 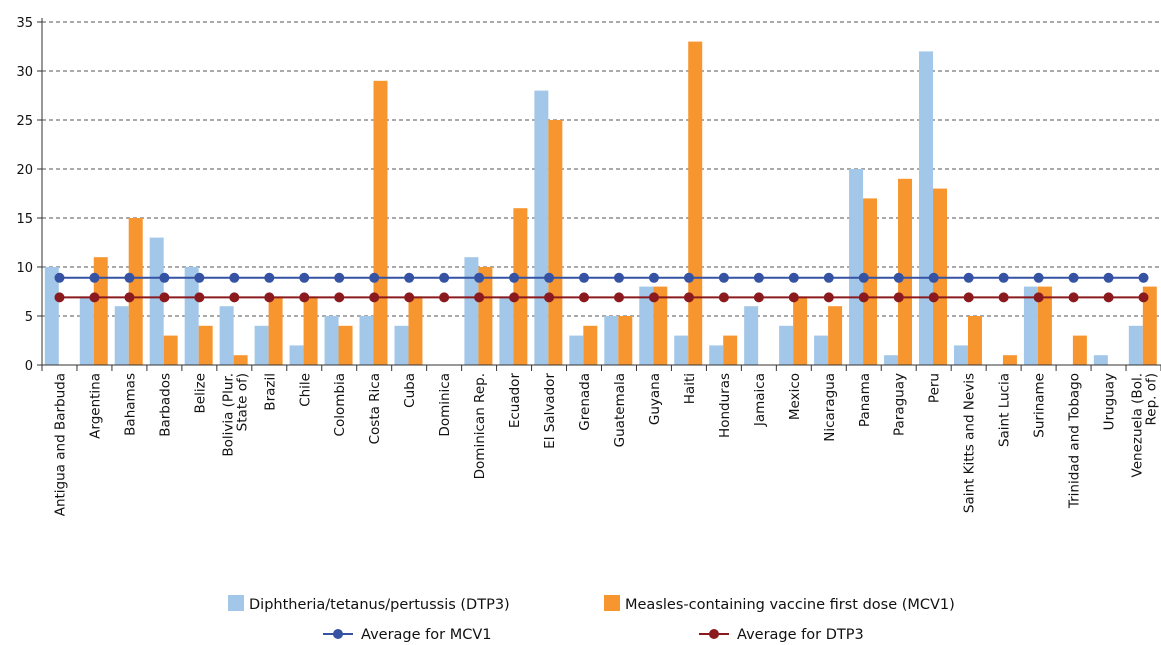 What do you see at coordinates (409, 277) in the screenshot?
I see `point-average-for-mcv1-cuba` at bounding box center [409, 277].